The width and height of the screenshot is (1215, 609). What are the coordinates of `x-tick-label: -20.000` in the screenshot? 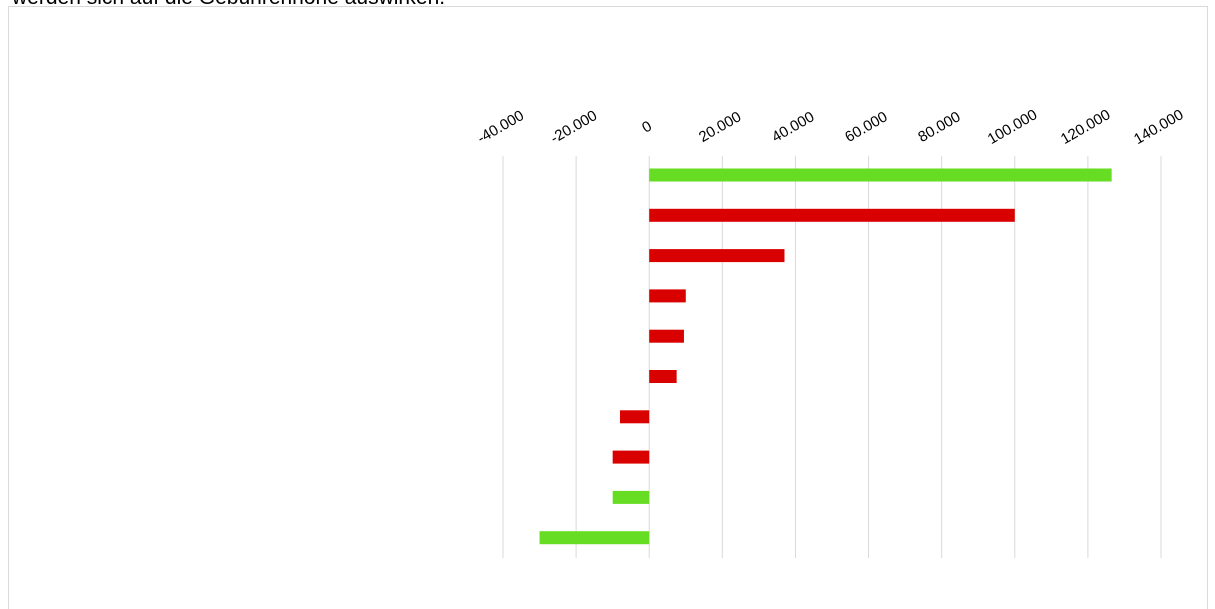 It's located at (574, 127).